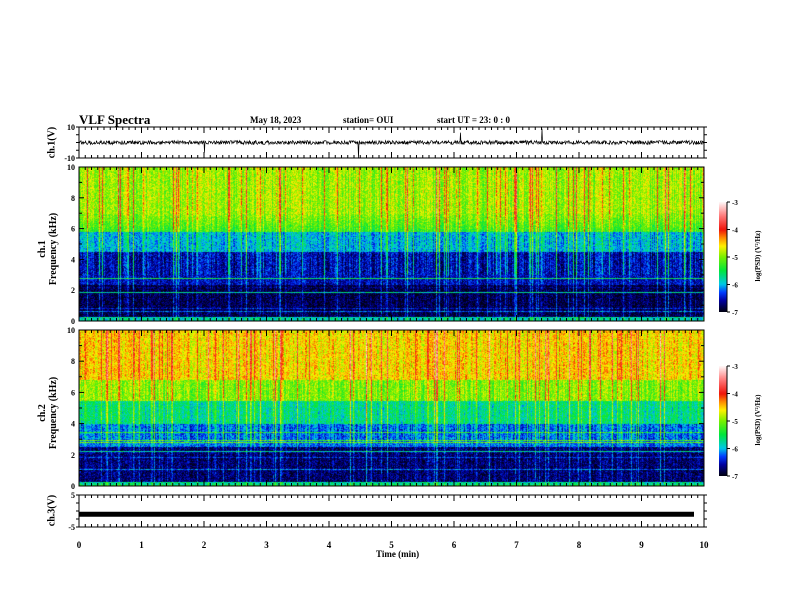 The image size is (792, 612). I want to click on x-axis-label: Time (min), so click(398, 554).